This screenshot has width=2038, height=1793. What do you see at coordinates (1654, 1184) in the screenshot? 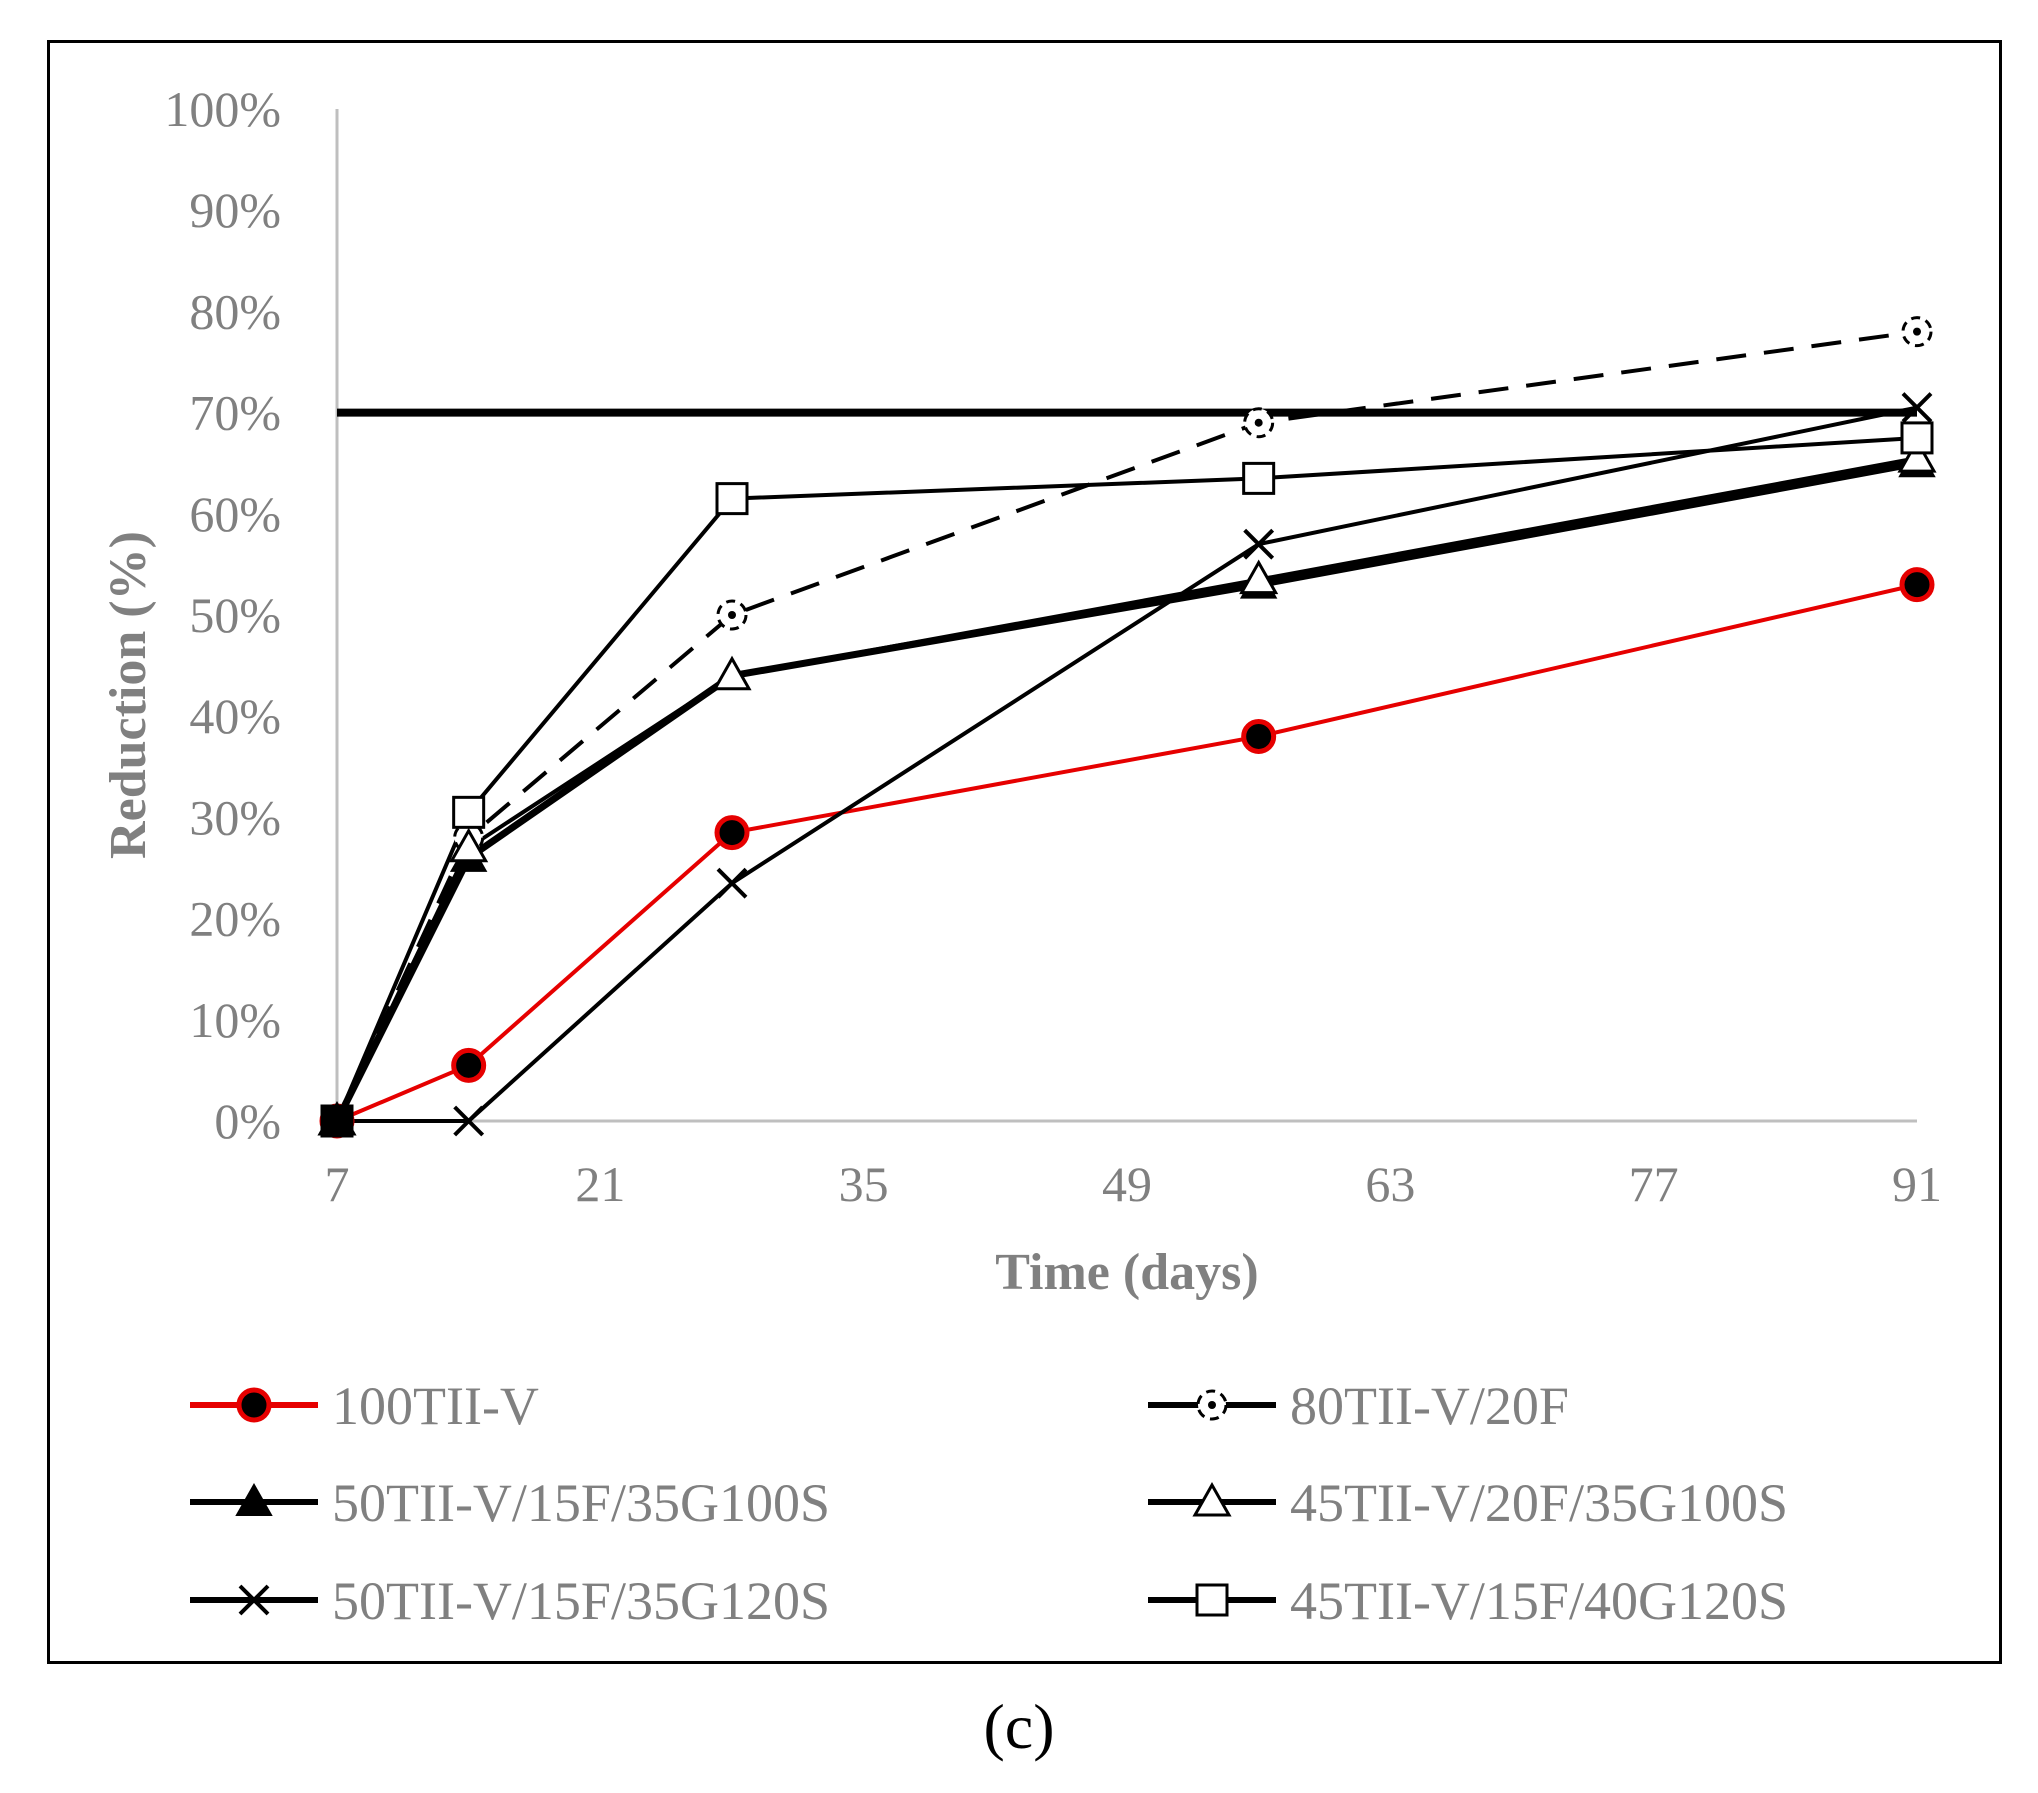
I see `x-tick-label: 77` at bounding box center [1654, 1184].